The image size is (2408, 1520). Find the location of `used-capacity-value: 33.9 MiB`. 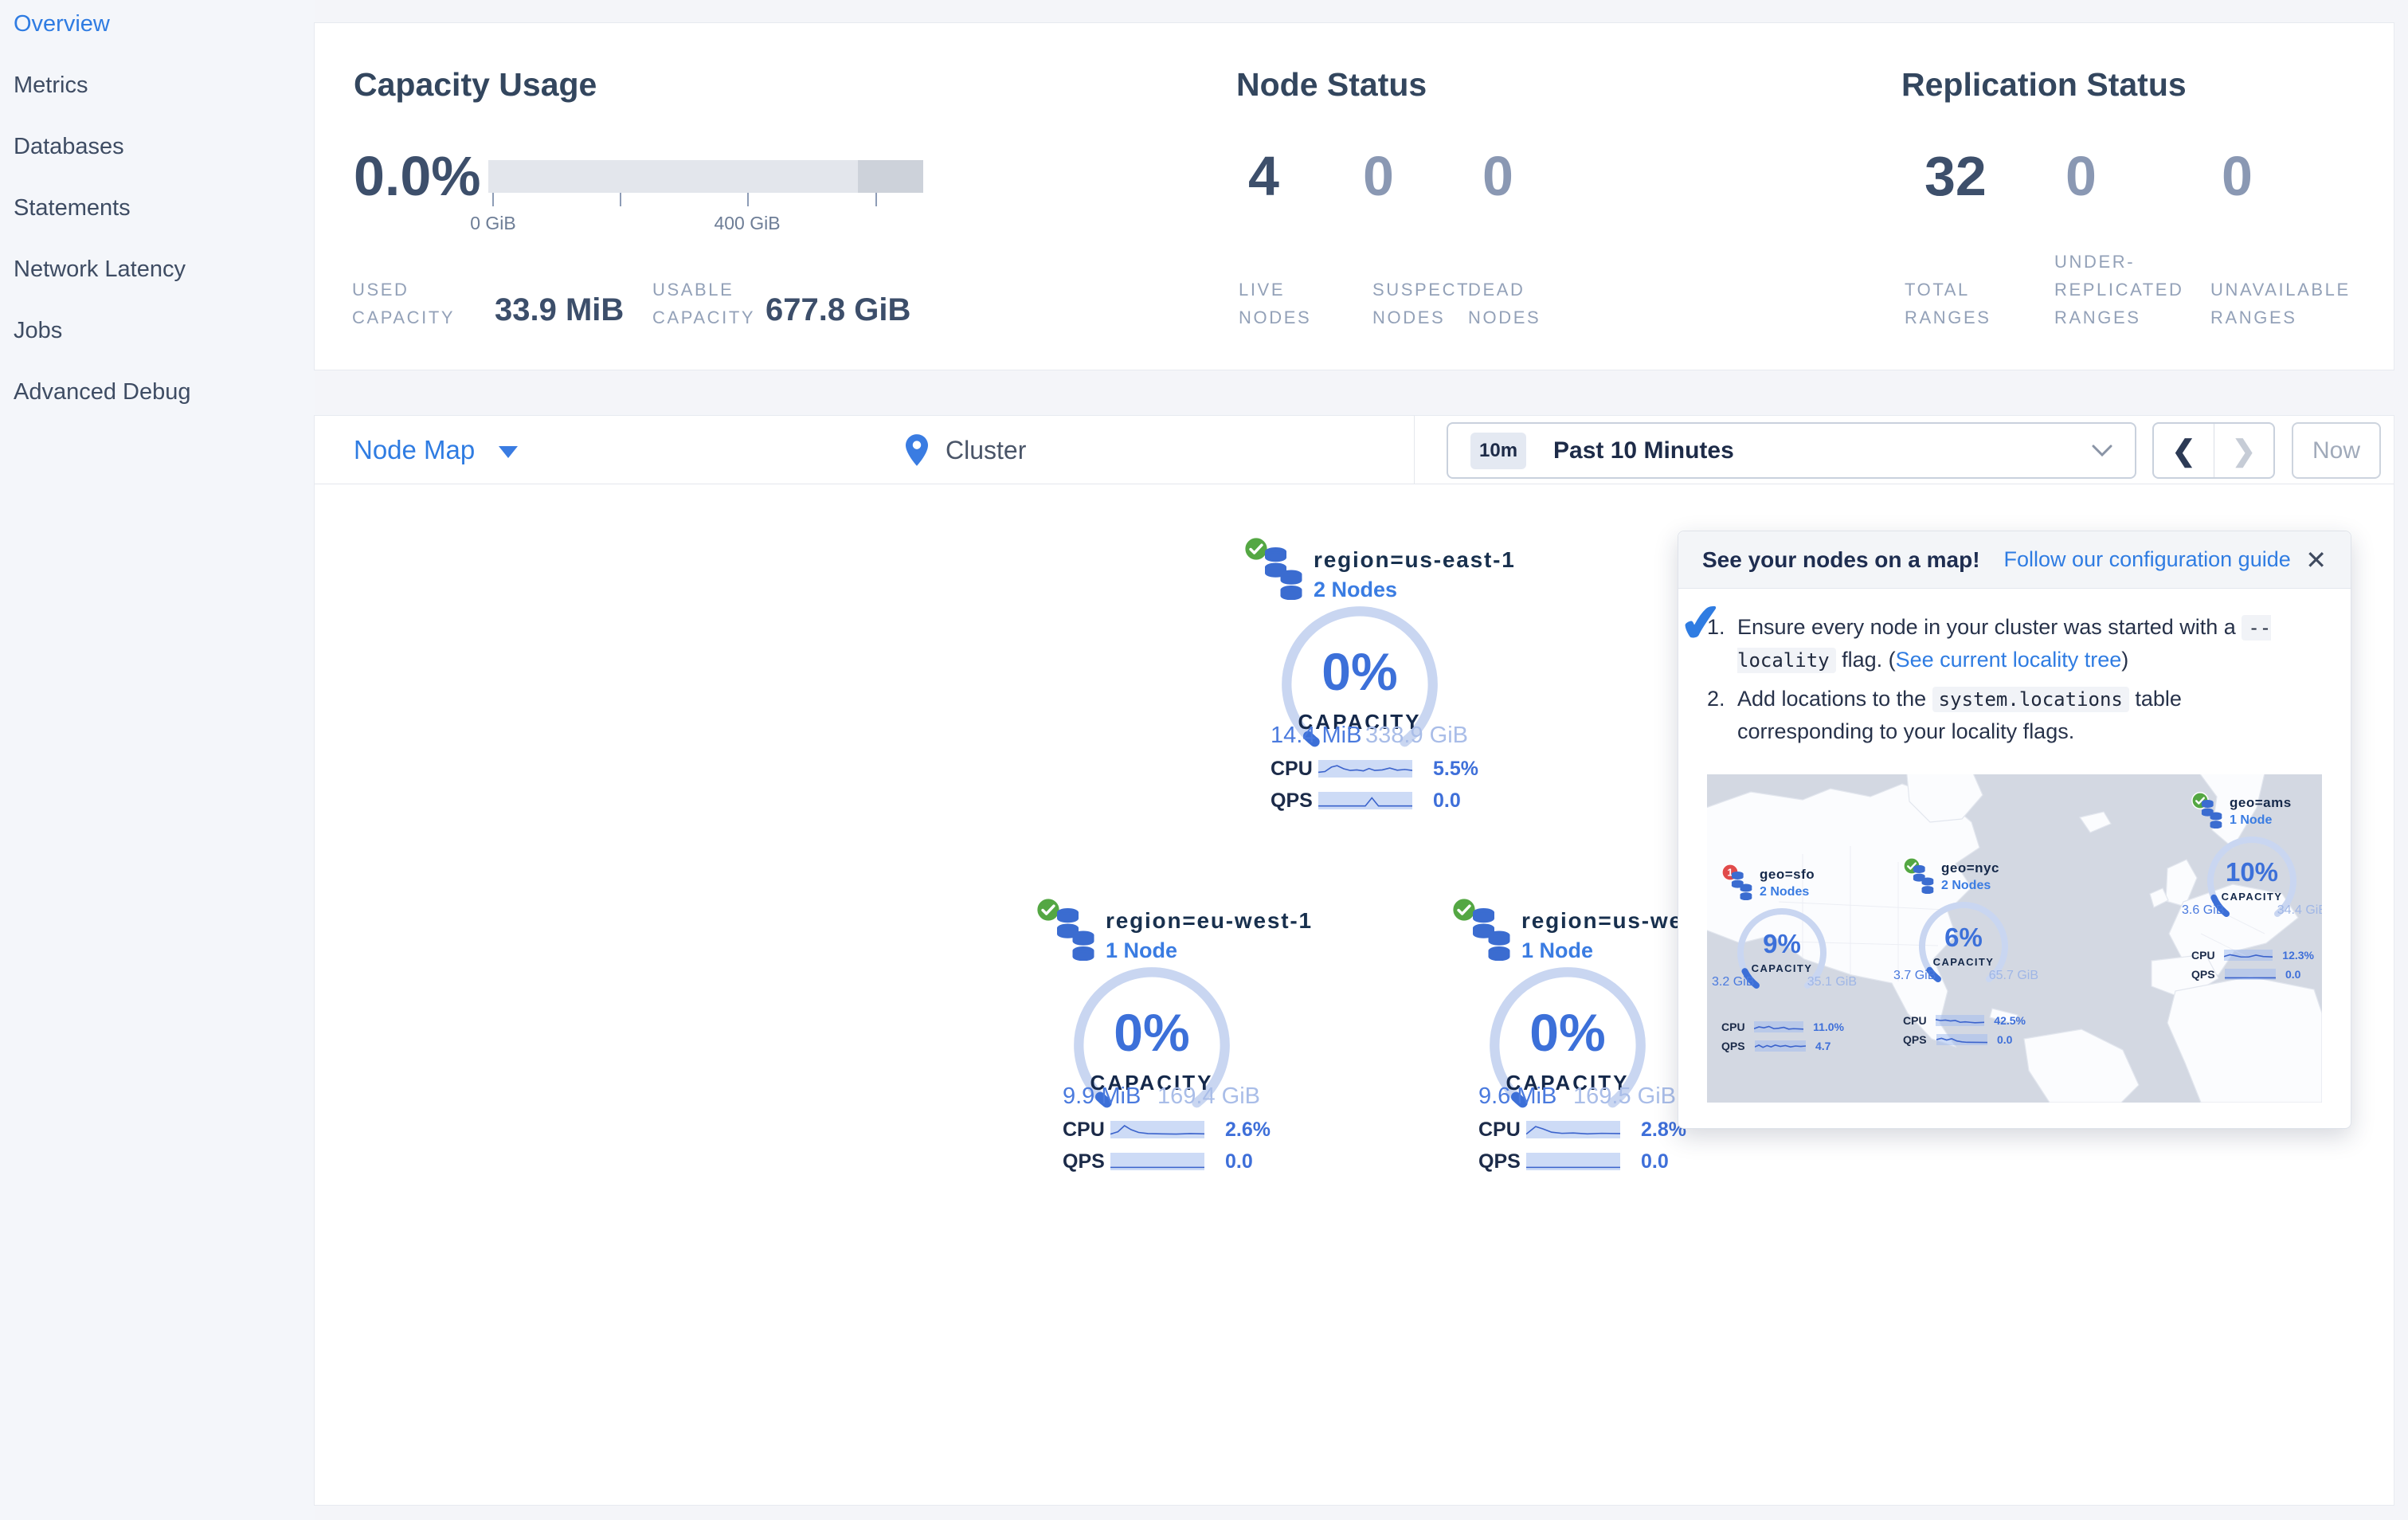

used-capacity-value: 33.9 MiB is located at coordinates (560, 309).